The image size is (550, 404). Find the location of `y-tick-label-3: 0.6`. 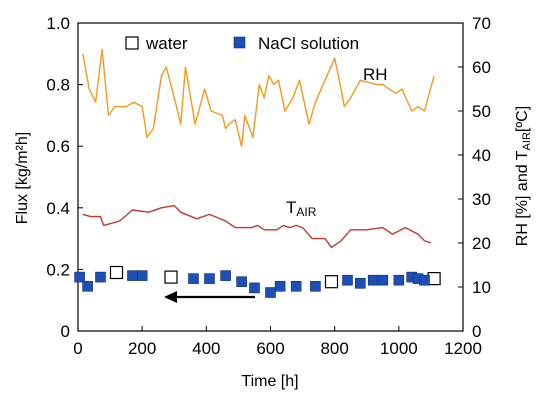

y-tick-label-3: 0.6 is located at coordinates (58, 146).